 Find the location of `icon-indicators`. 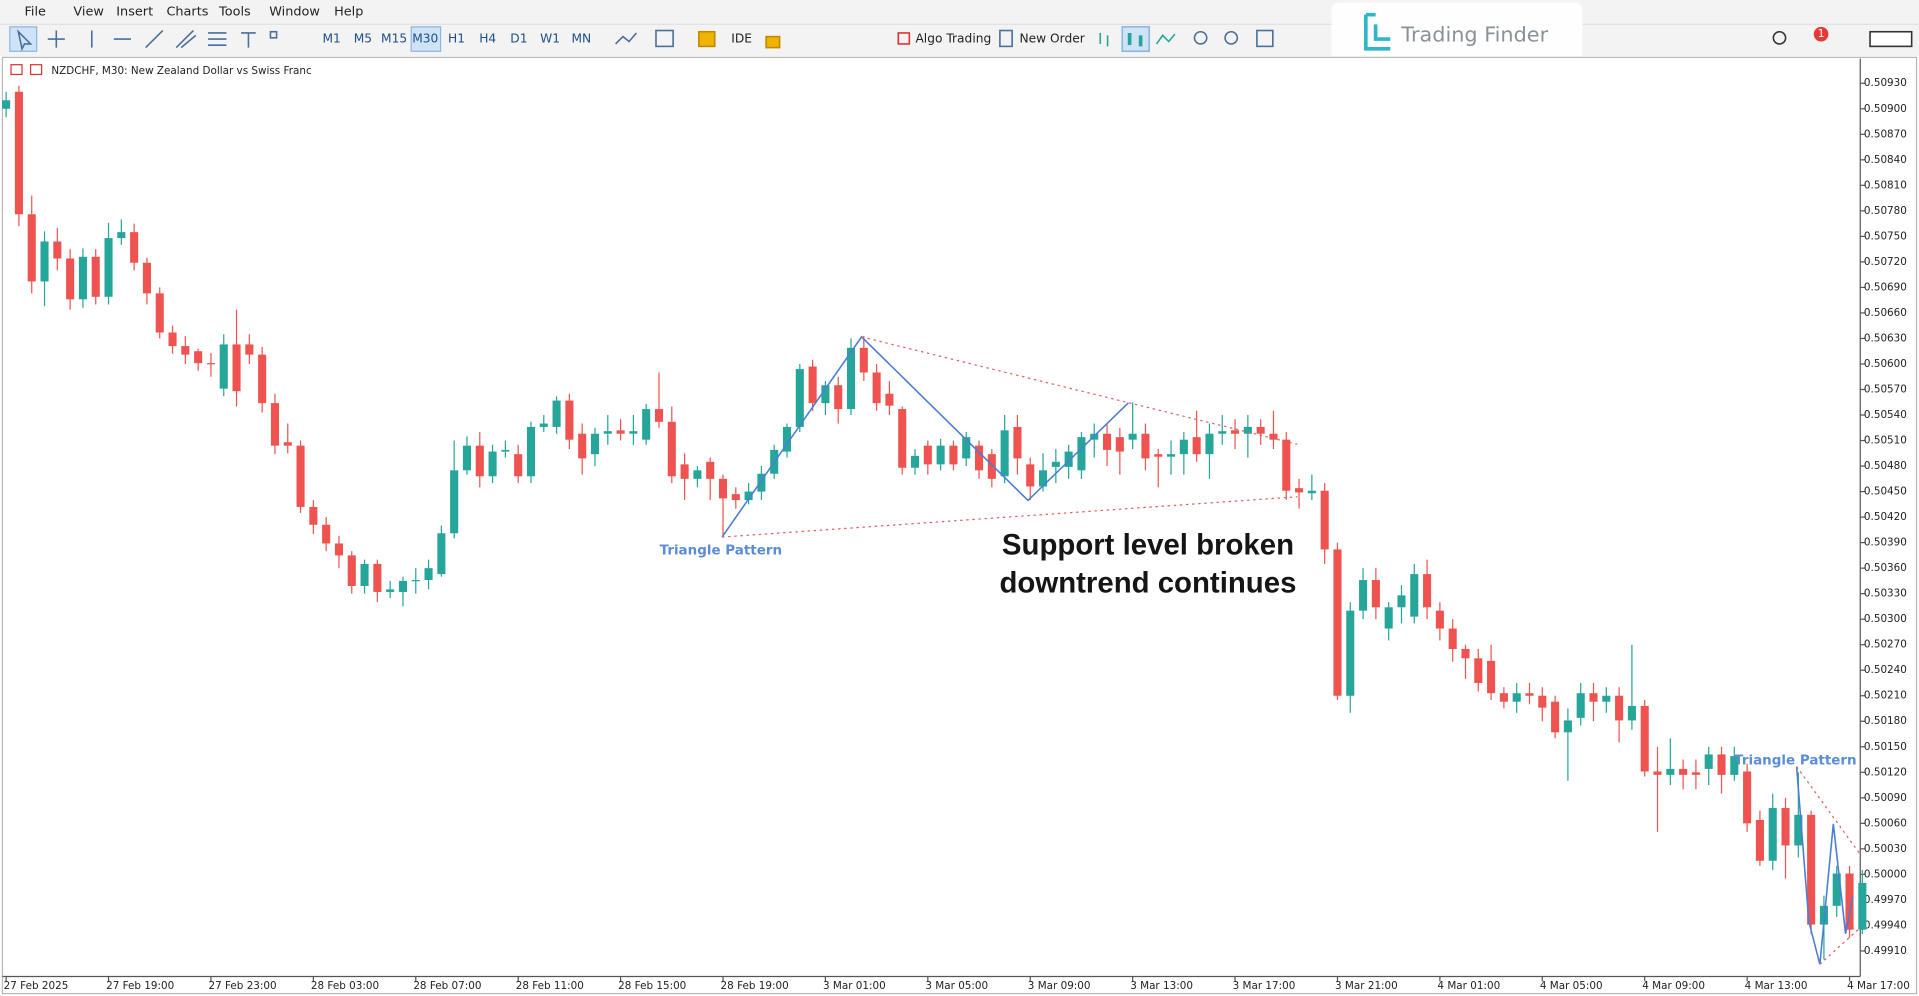

icon-indicators is located at coordinates (664, 38).